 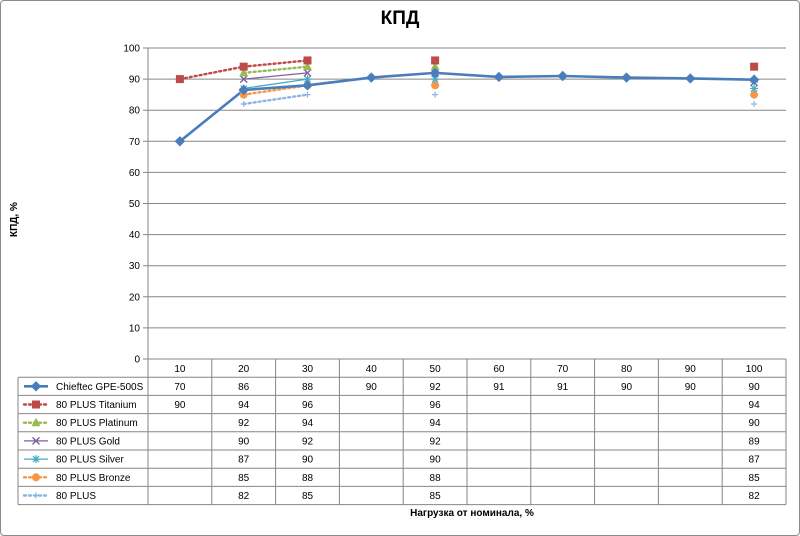 I want to click on y-tick-label: 40, so click(x=135, y=235).